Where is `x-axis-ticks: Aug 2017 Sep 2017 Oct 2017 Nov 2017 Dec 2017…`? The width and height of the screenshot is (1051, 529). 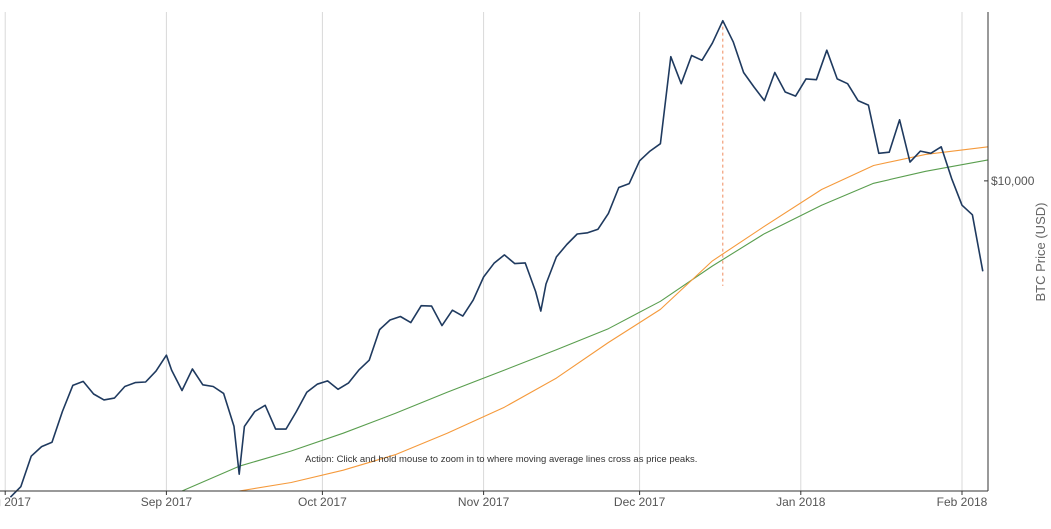
x-axis-ticks: Aug 2017 Sep 2017 Oct 2017 Nov 2017 Dec 2017… is located at coordinates (494, 500).